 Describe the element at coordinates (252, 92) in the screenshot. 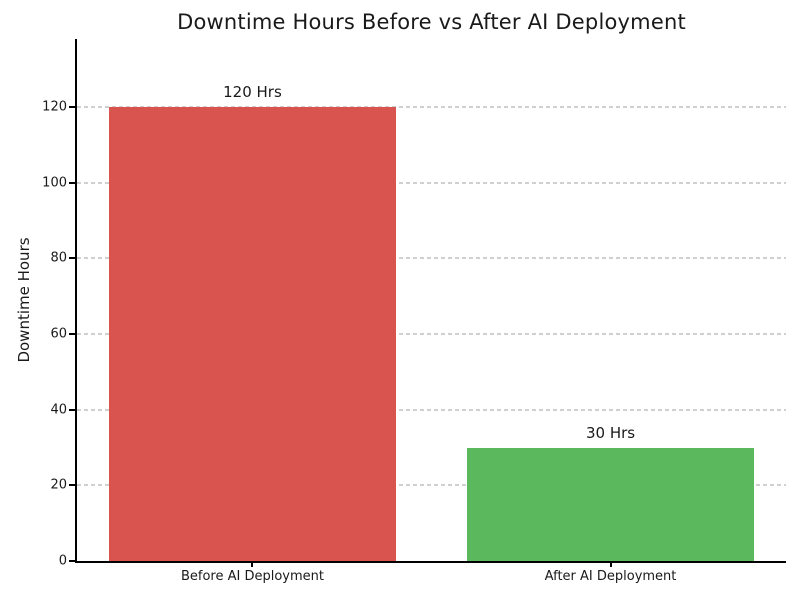

I see `bar-value-label-before-ai-deployment: 120 Hrs` at that location.